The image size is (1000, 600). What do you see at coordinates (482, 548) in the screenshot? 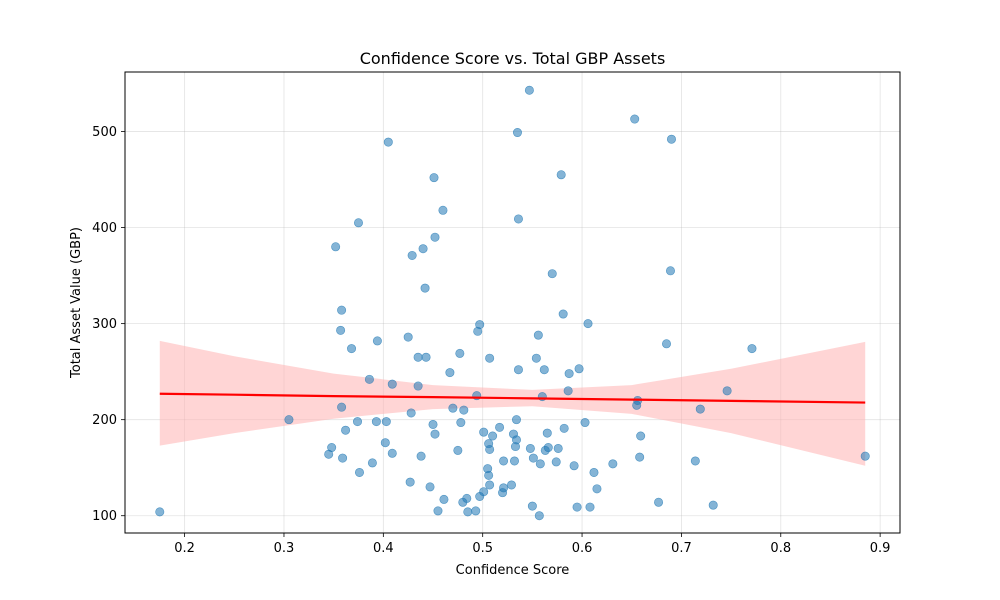
I see `x-tick-label: 0.5` at bounding box center [482, 548].